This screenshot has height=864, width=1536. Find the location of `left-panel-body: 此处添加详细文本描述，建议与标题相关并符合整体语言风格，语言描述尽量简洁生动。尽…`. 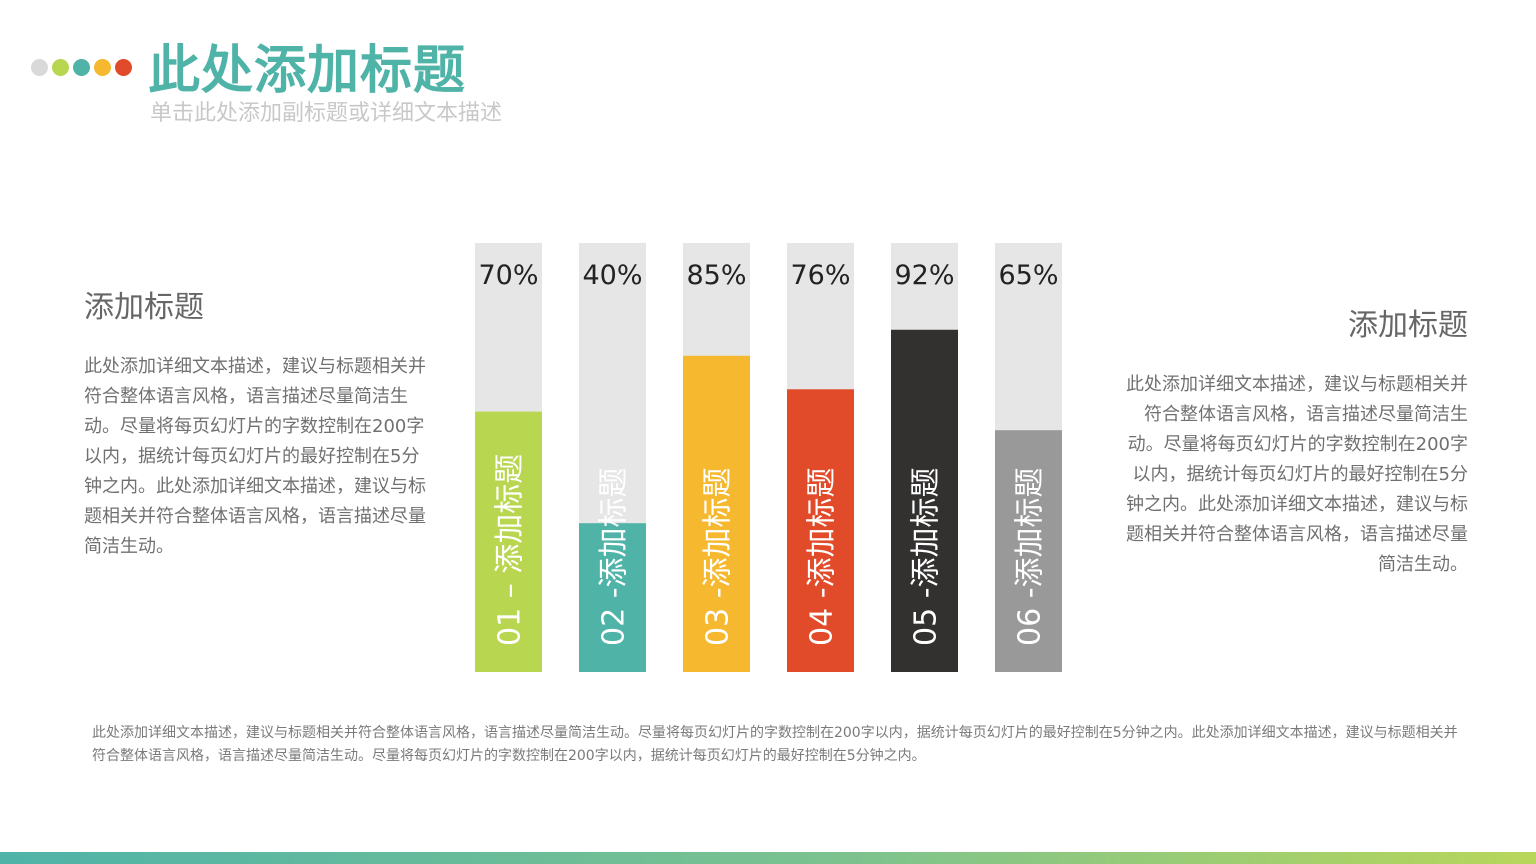

left-panel-body: 此处添加详细文本描述，建议与标题相关并符合整体语言风格，语言描述尽量简洁生动。尽… is located at coordinates (255, 456).